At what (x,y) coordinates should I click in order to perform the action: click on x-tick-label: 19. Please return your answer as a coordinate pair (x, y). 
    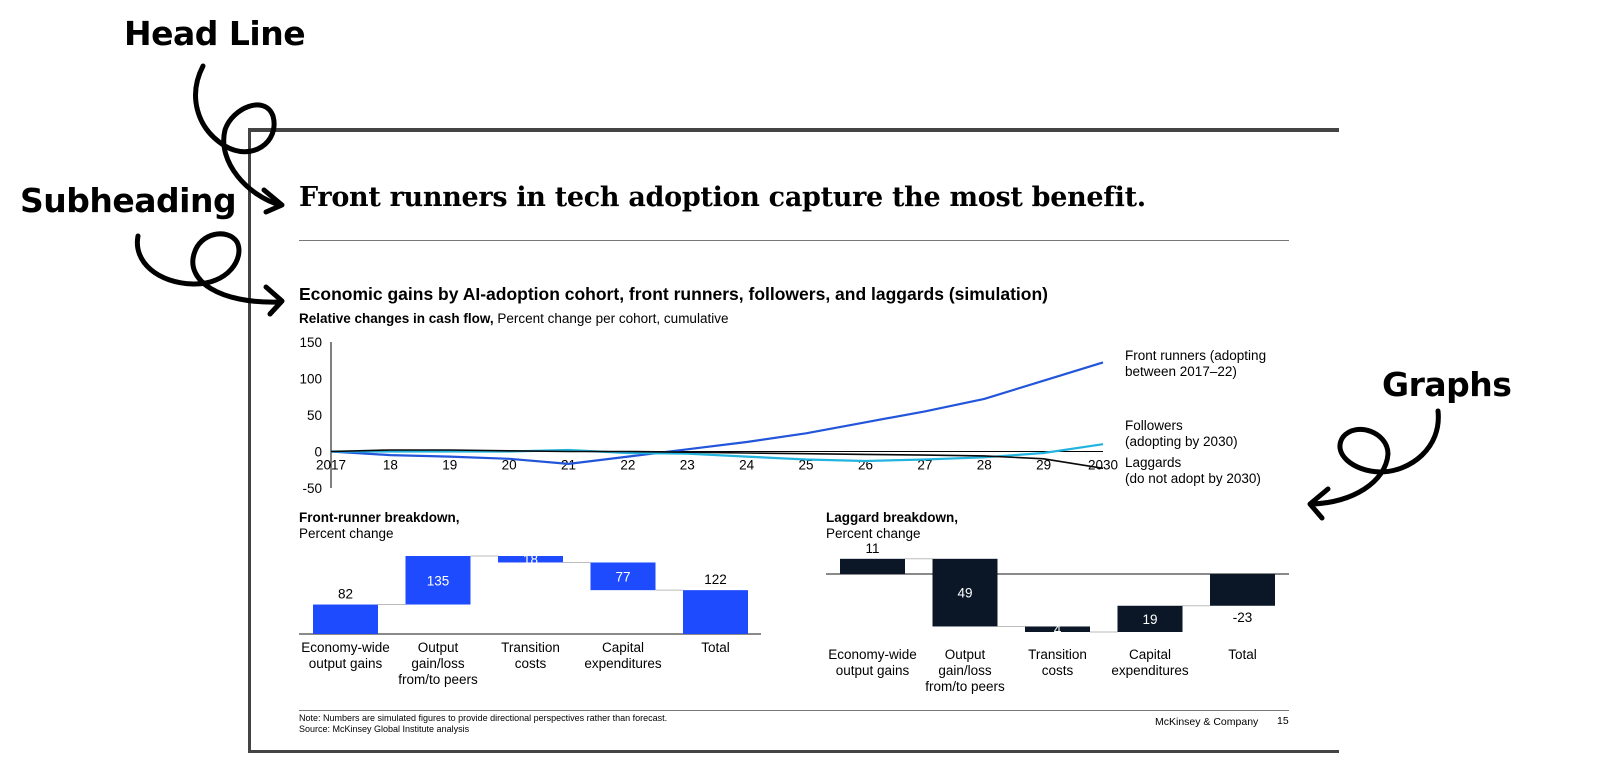
    Looking at the image, I should click on (449, 465).